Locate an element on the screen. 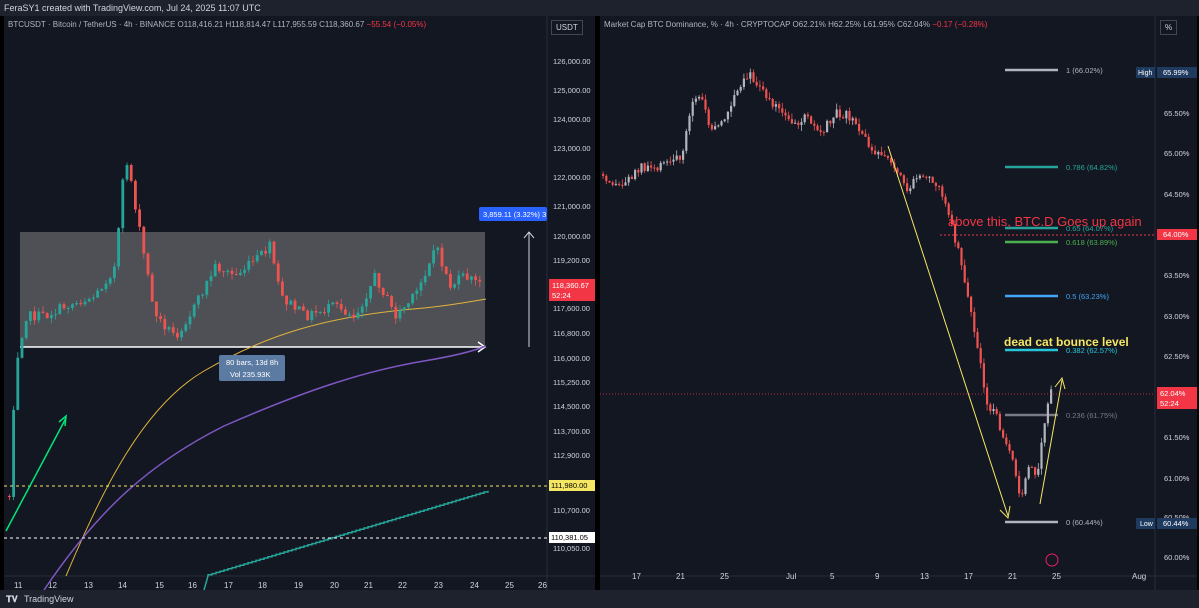 This screenshot has width=1199, height=608. time-tick-label: 23 is located at coordinates (438, 585).